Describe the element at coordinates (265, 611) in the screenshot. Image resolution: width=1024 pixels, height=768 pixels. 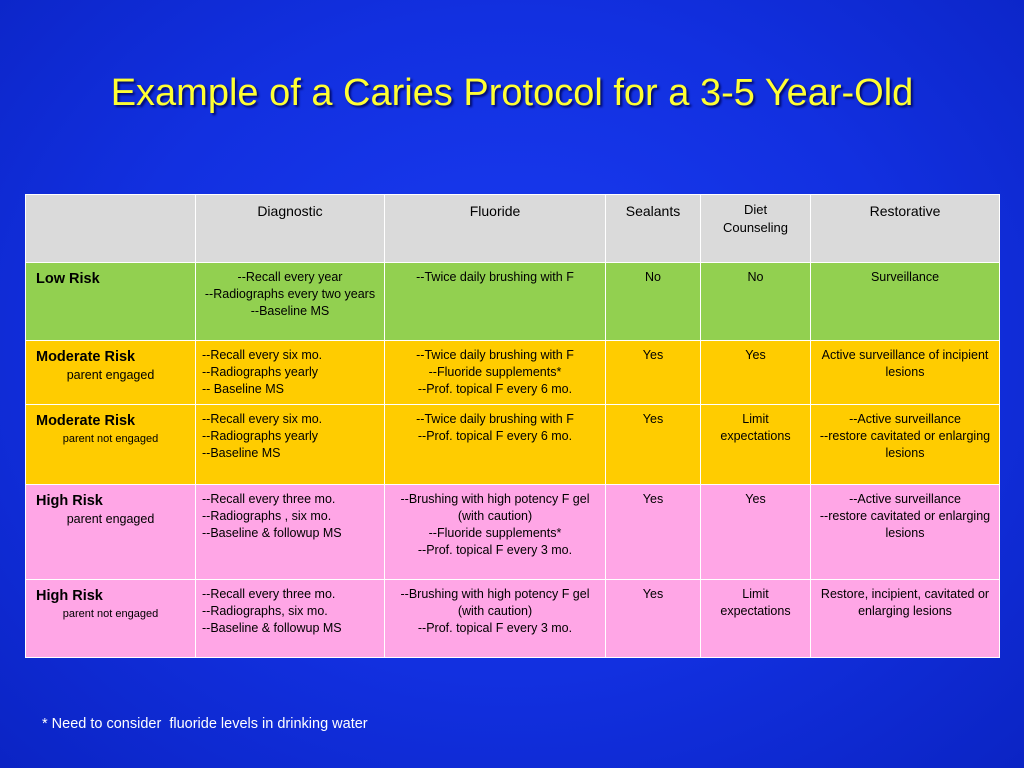
I see `diagnostic-cell-line: --Radiographs, six mo.` at that location.